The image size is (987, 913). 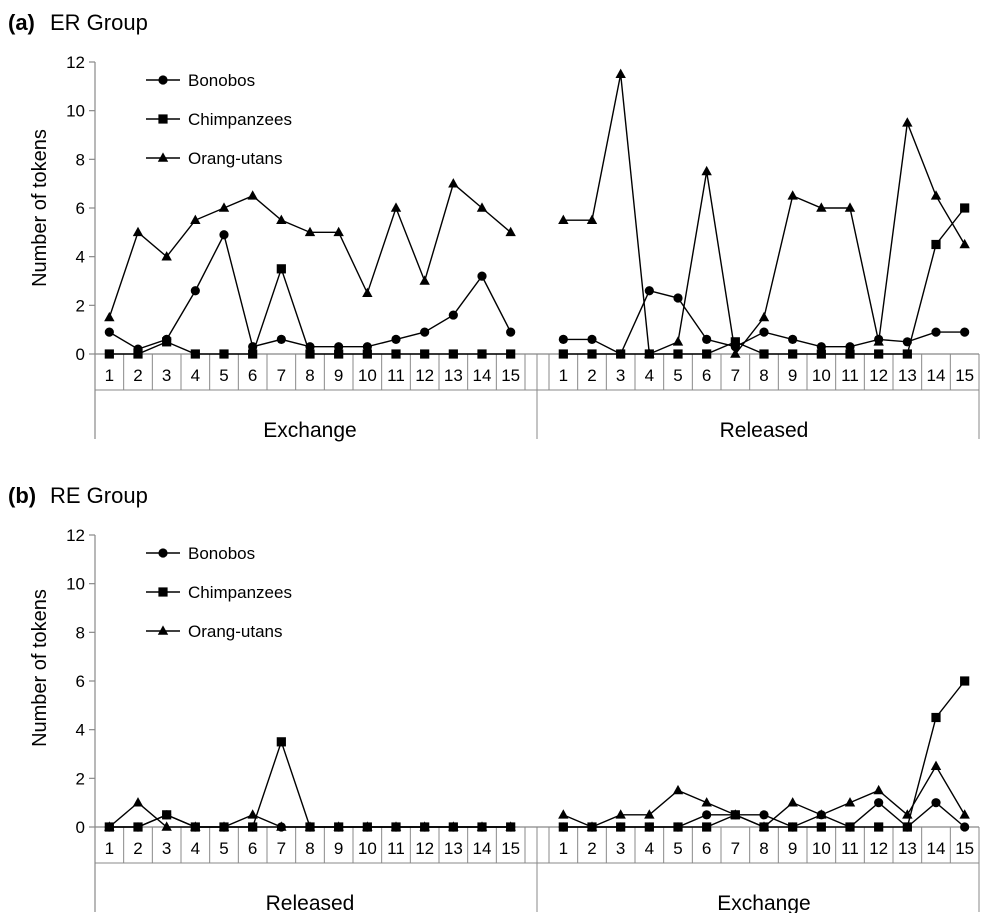 I want to click on panel-b-y-tick-label: 4, so click(x=80, y=730).